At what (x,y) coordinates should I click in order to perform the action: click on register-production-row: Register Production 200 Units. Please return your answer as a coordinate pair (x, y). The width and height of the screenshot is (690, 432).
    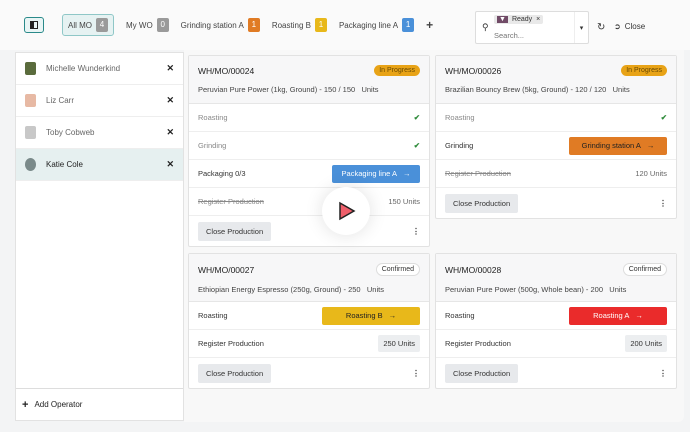
    Looking at the image, I should click on (556, 344).